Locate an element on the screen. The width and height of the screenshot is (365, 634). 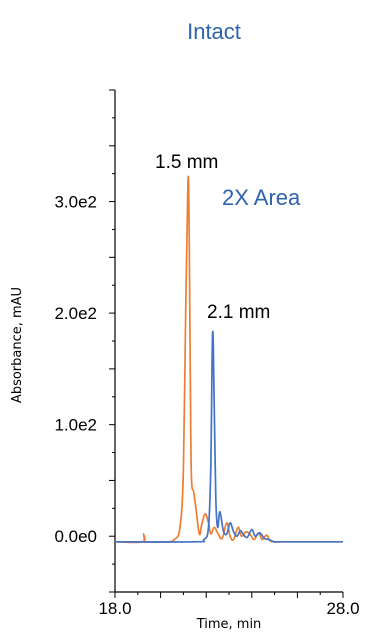
y-tick-label: 1.0e2 is located at coordinates (75, 425).